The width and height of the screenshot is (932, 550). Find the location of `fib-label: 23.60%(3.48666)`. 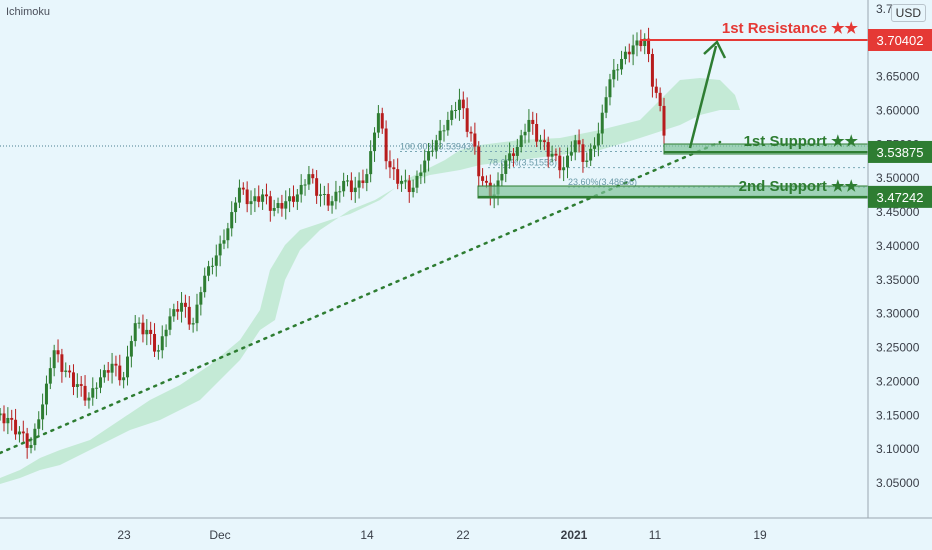

fib-label: 23.60%(3.48666) is located at coordinates (602, 182).